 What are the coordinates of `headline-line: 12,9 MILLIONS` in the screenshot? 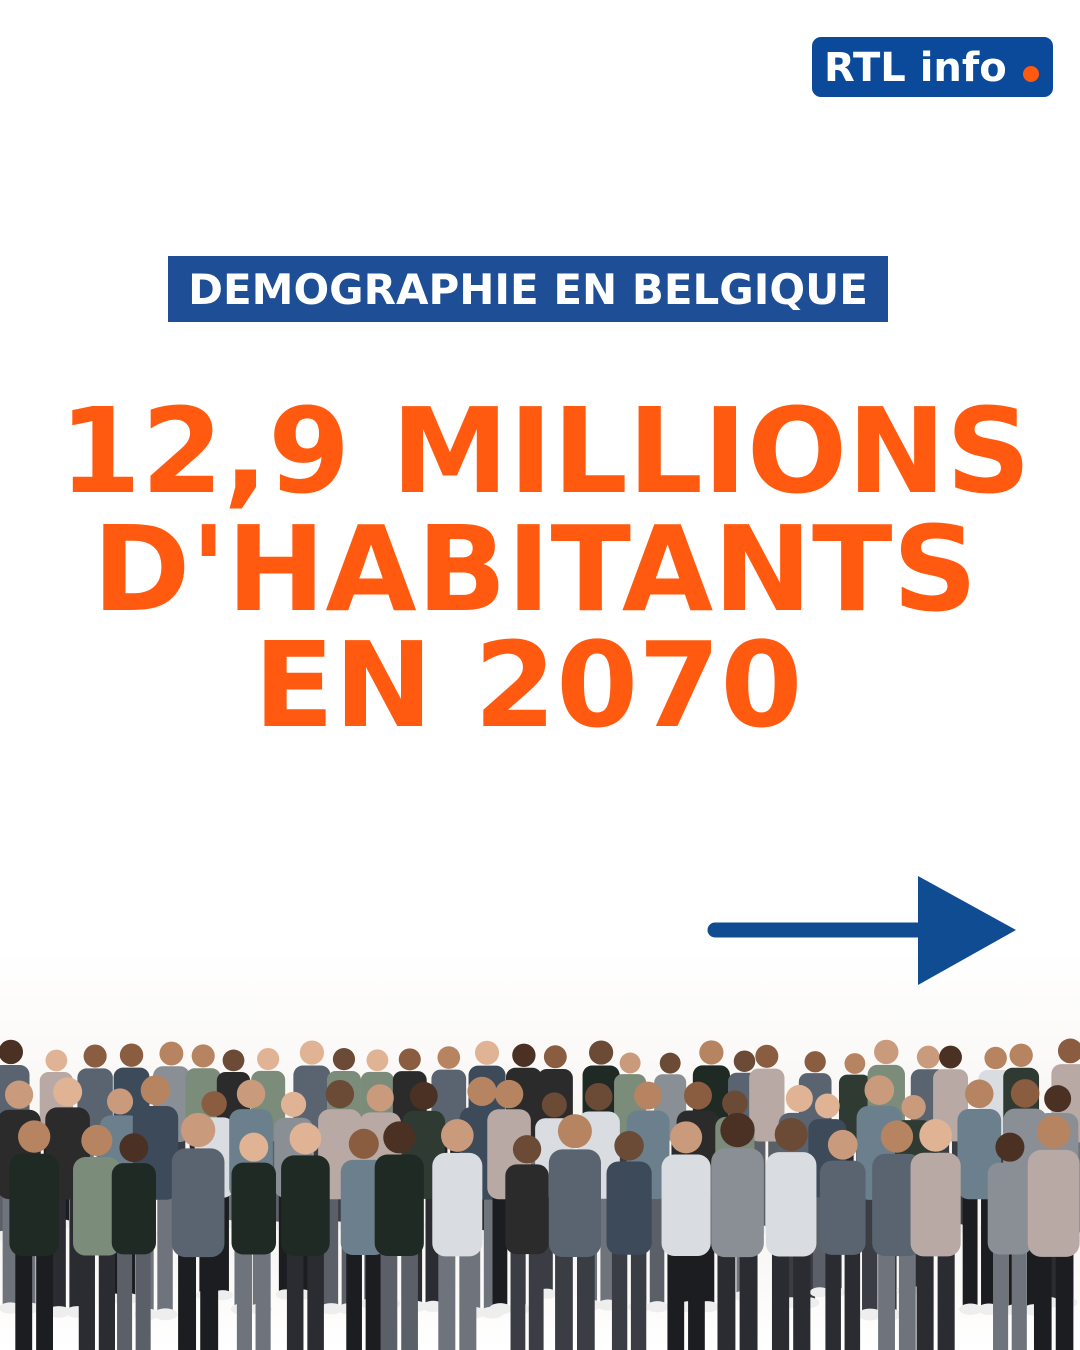 It's located at (545, 451).